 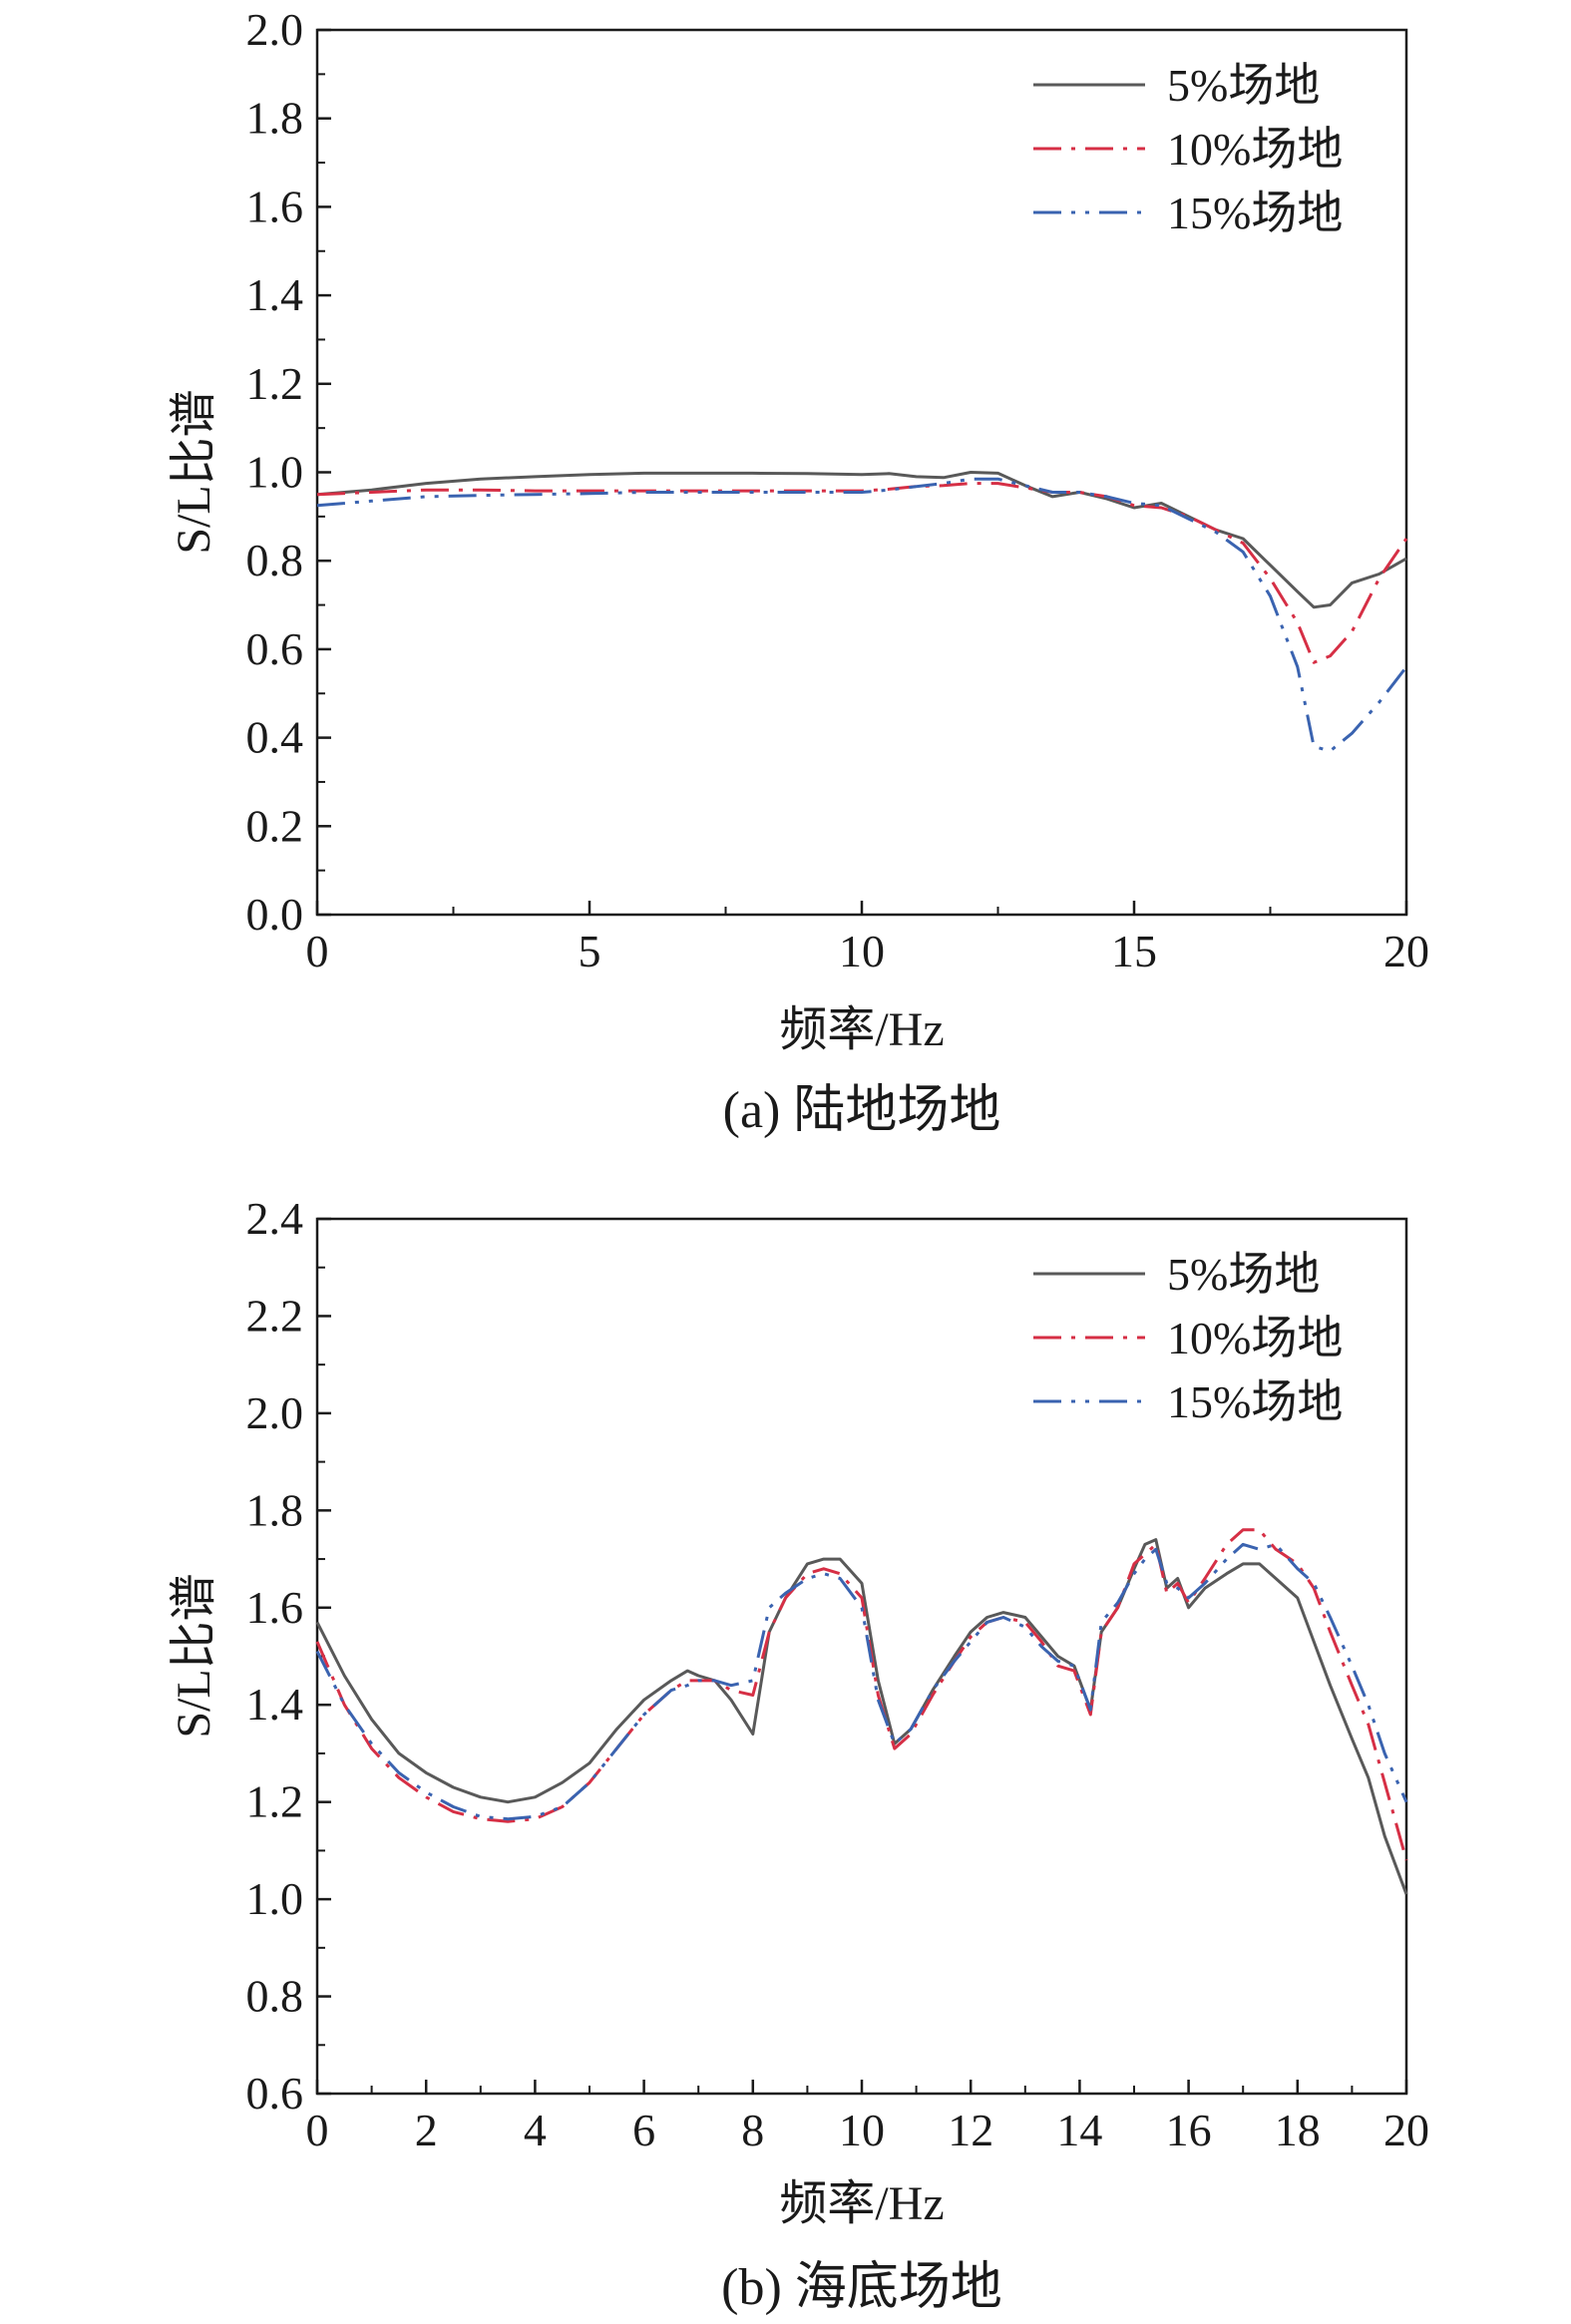 I want to click on x-tick-label: 8, so click(x=753, y=2130).